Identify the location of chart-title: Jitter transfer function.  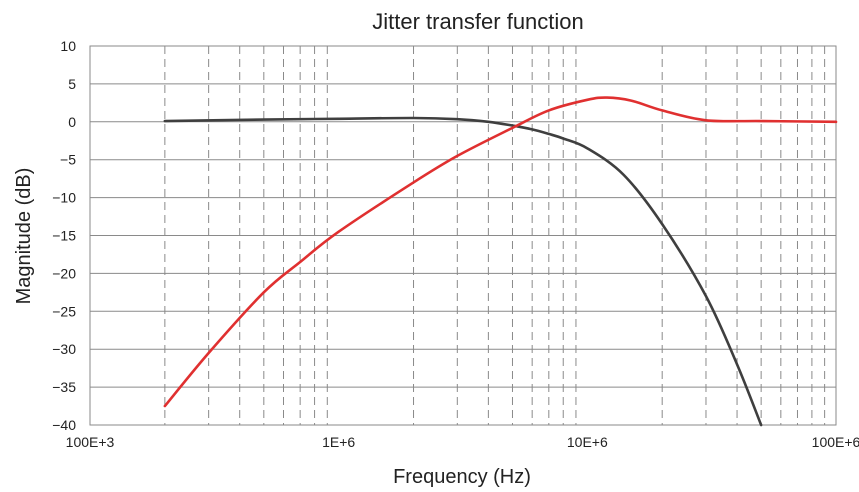
(478, 21).